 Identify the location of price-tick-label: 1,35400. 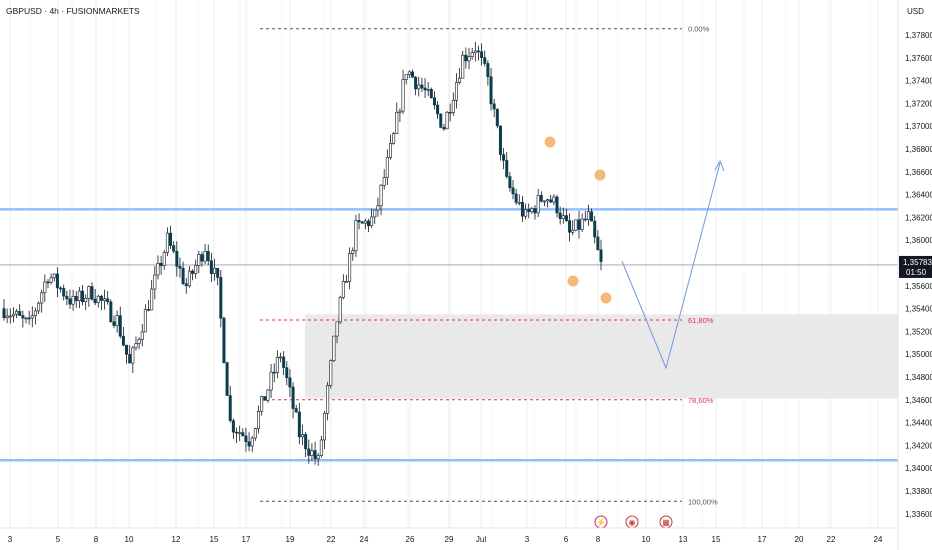
(918, 309).